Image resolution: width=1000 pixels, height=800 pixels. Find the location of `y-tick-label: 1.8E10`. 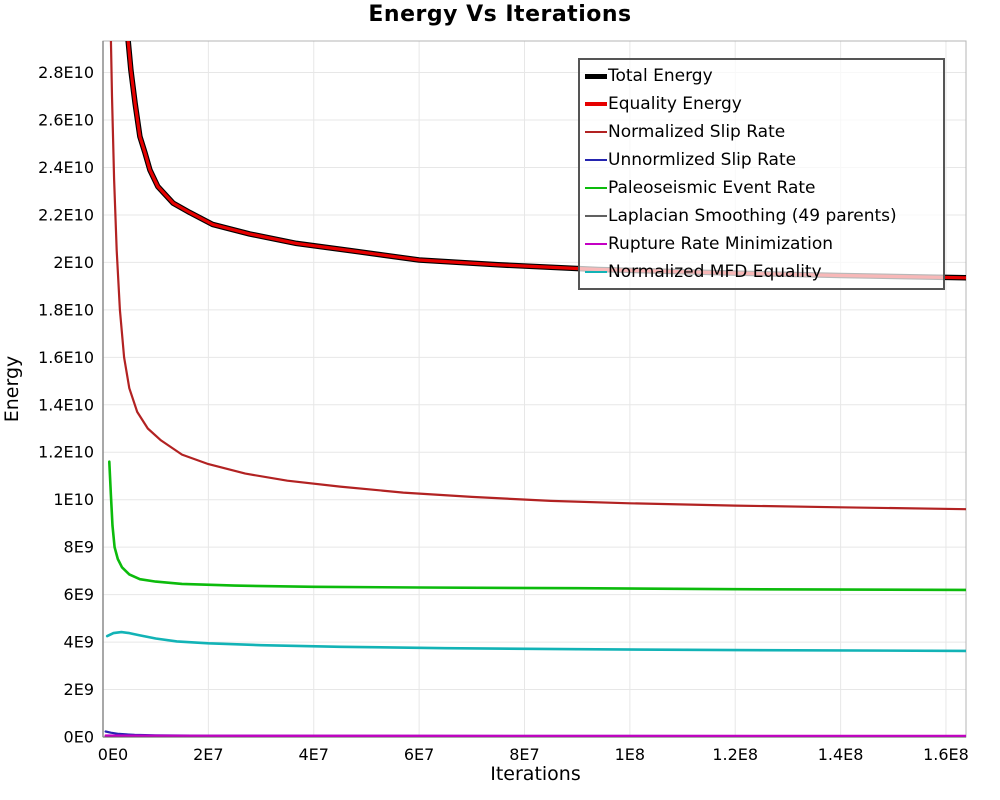

y-tick-label: 1.8E10 is located at coordinates (66, 309).